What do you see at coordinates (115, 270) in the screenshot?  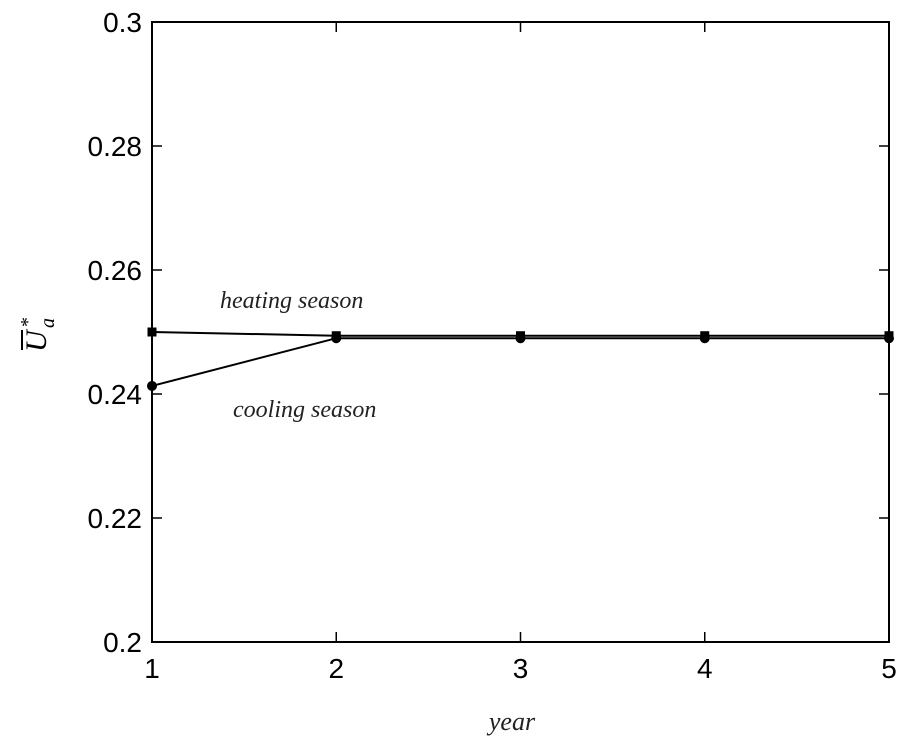 I see `y-tick-label: 0.26` at bounding box center [115, 270].